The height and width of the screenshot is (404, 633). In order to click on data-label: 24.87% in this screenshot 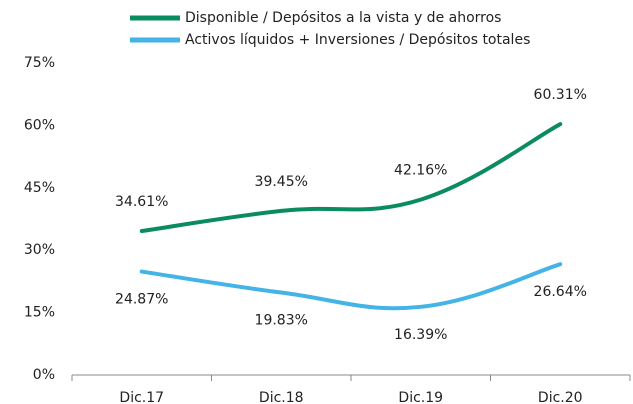, I will do `click(141, 300)`.